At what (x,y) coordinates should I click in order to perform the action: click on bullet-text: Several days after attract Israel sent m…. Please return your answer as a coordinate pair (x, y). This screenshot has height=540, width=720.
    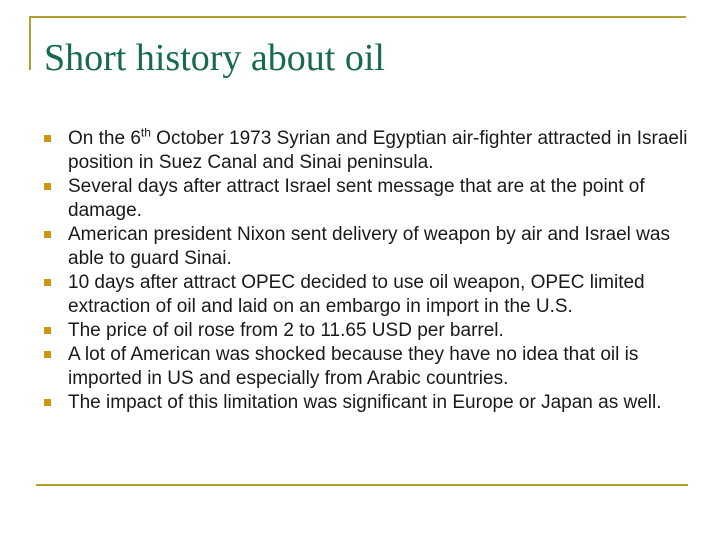
    Looking at the image, I should click on (356, 198).